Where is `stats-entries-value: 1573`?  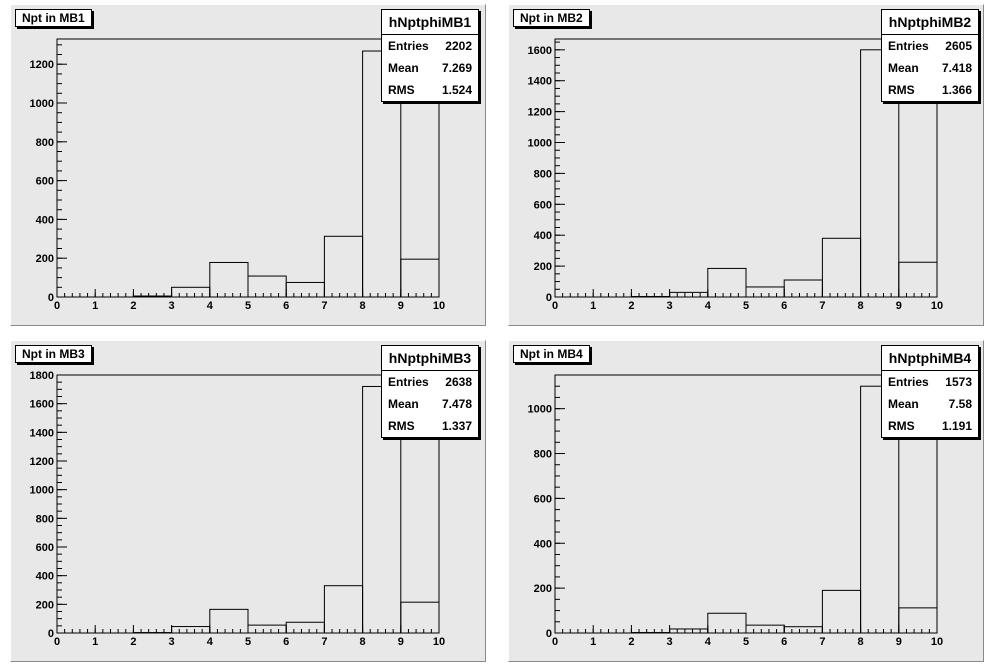 stats-entries-value: 1573 is located at coordinates (958, 382).